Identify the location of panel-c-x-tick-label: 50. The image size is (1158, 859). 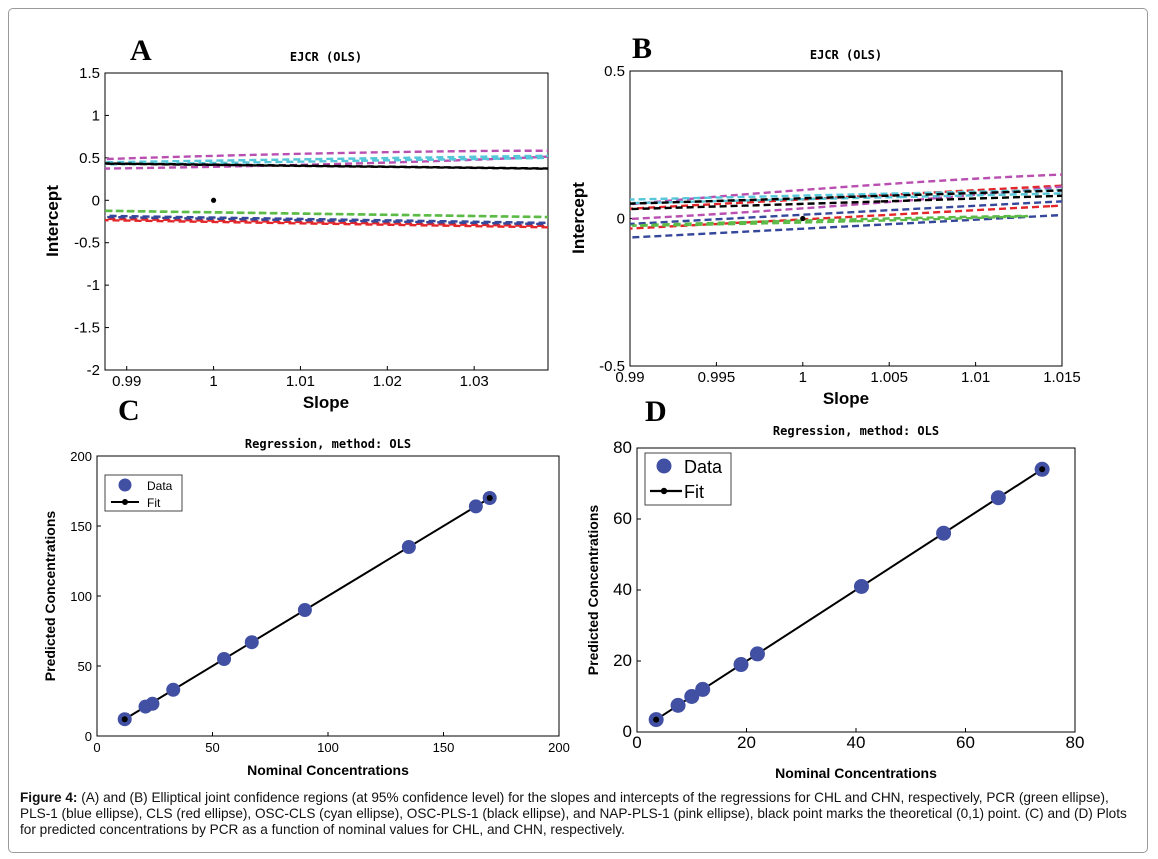
(212, 747).